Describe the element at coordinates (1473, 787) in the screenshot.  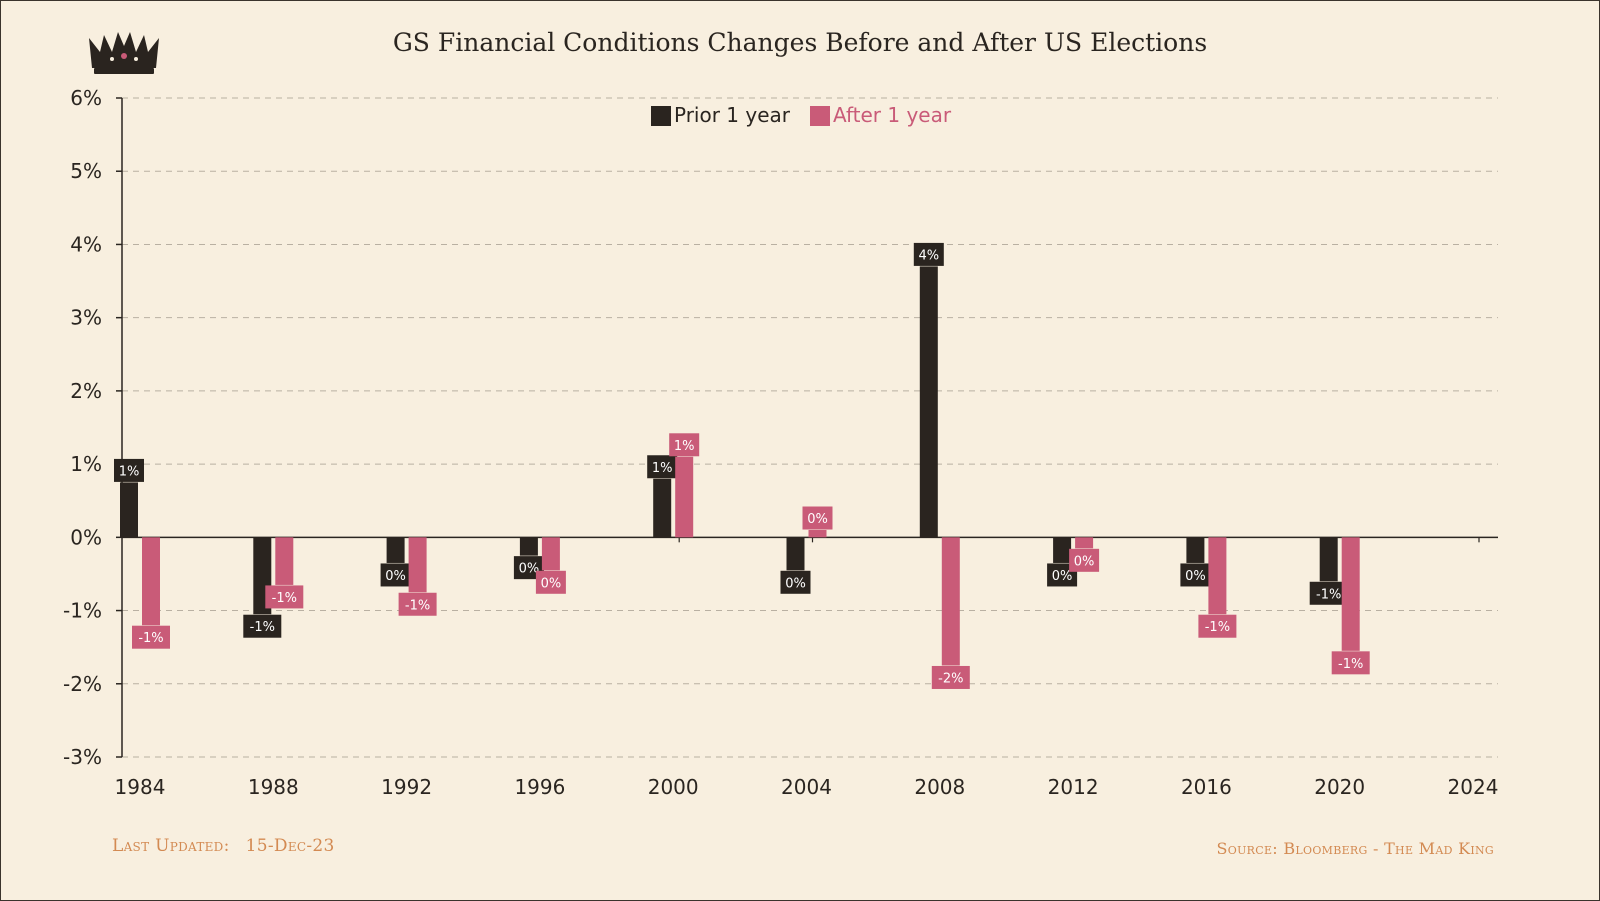
I see `x-tick-label: 2024` at that location.